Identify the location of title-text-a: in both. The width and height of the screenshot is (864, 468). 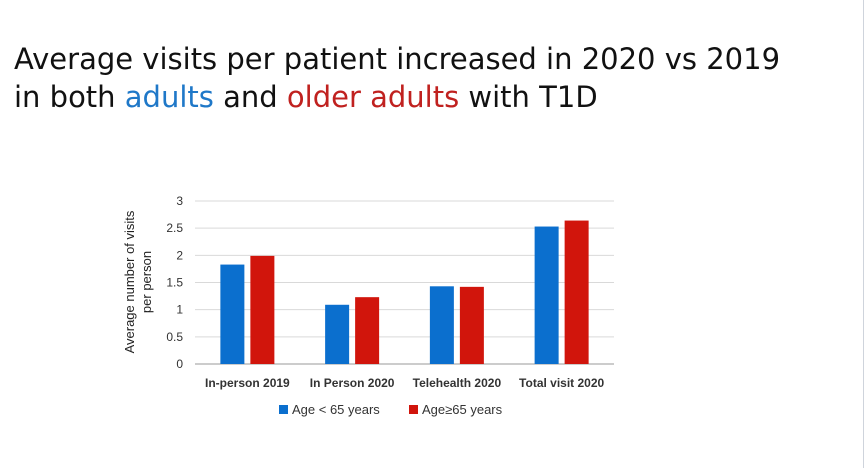
(69, 97).